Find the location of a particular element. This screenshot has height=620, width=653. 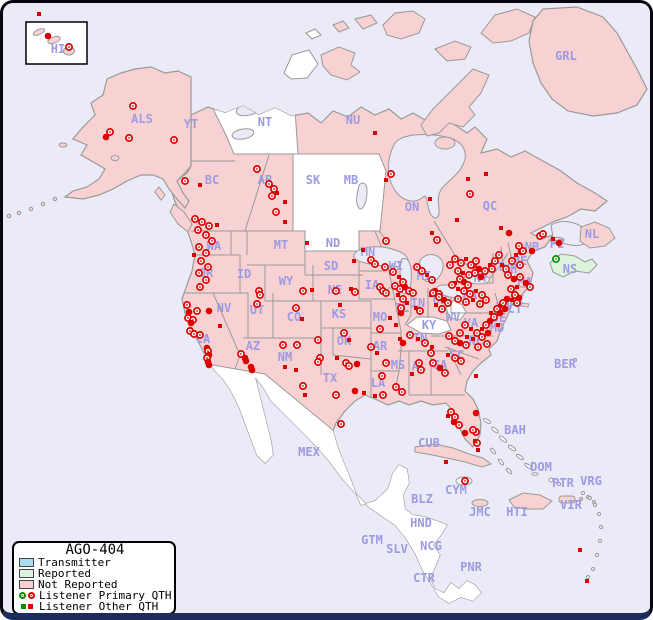

legend-item-reported: Reported is located at coordinates (95, 573).